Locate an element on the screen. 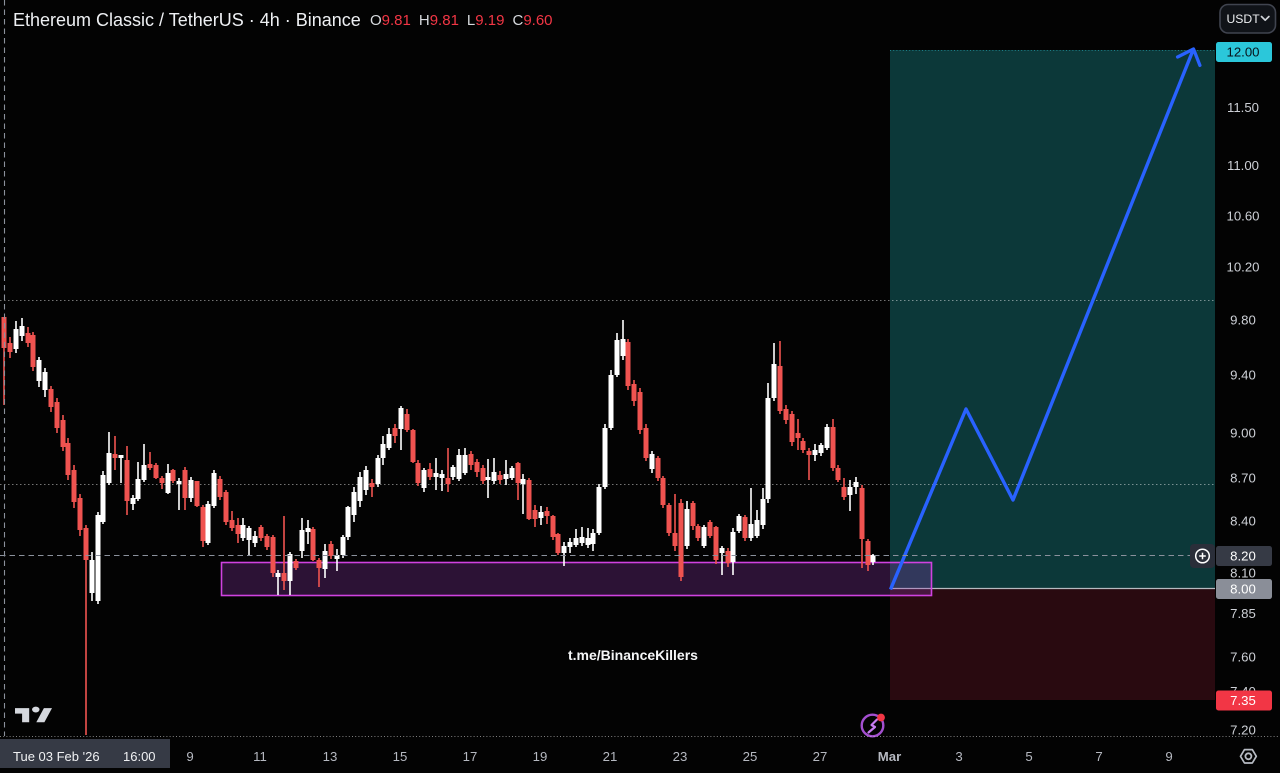  svg-text: 3 is located at coordinates (958, 756).